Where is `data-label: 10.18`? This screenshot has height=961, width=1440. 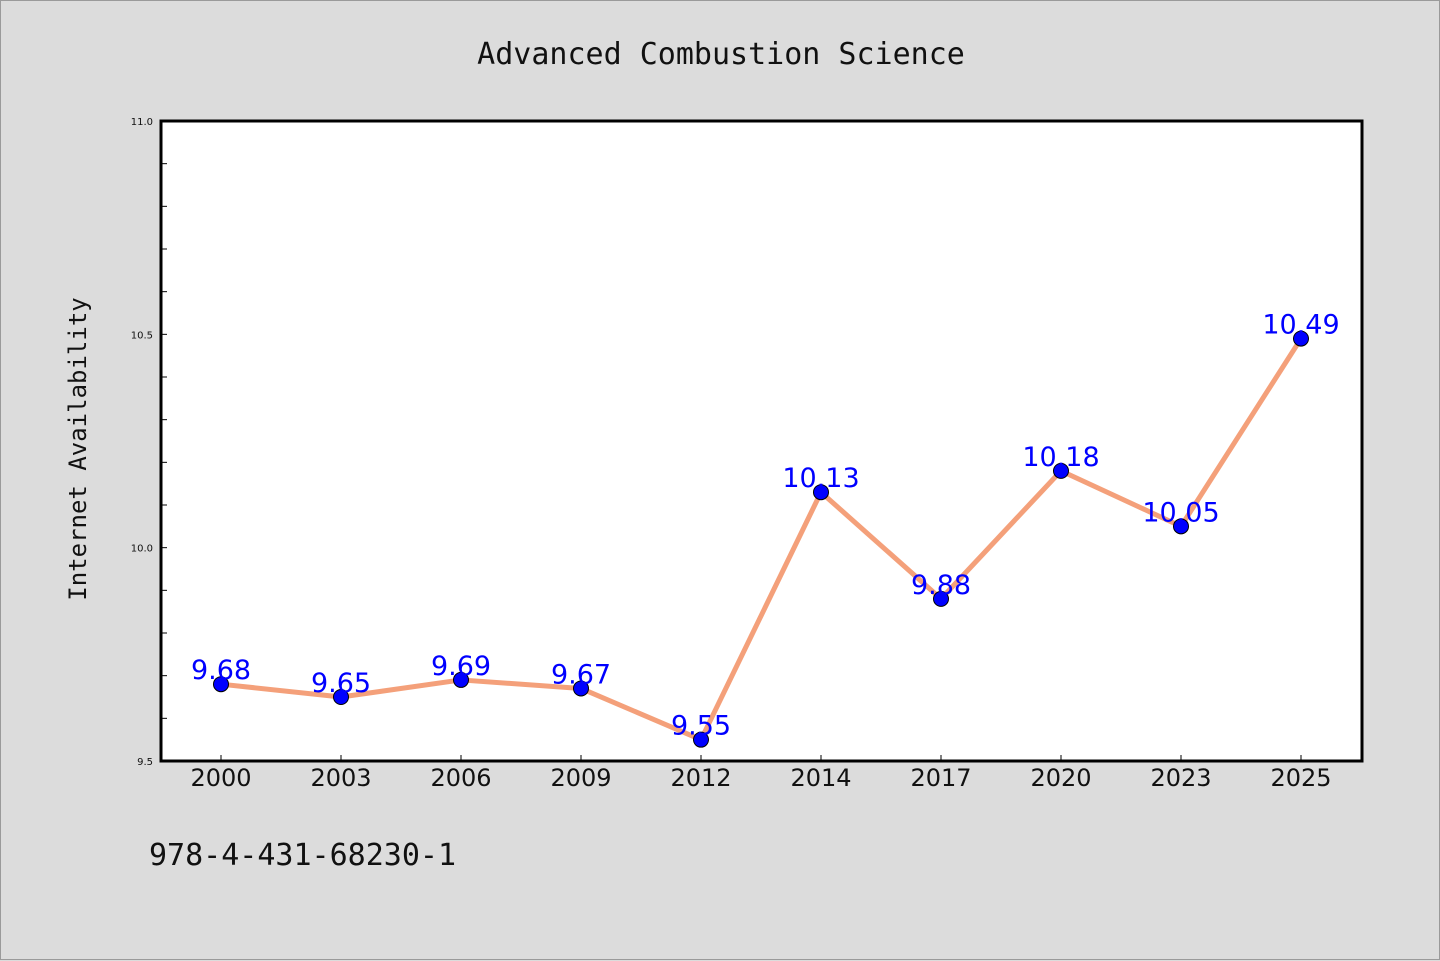 data-label: 10.18 is located at coordinates (1060, 457).